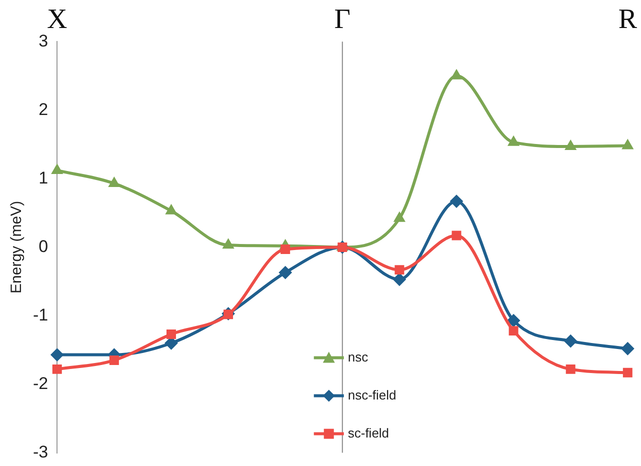 This screenshot has width=641, height=466. What do you see at coordinates (57, 20) in the screenshot?
I see `x-tick-label: X` at bounding box center [57, 20].